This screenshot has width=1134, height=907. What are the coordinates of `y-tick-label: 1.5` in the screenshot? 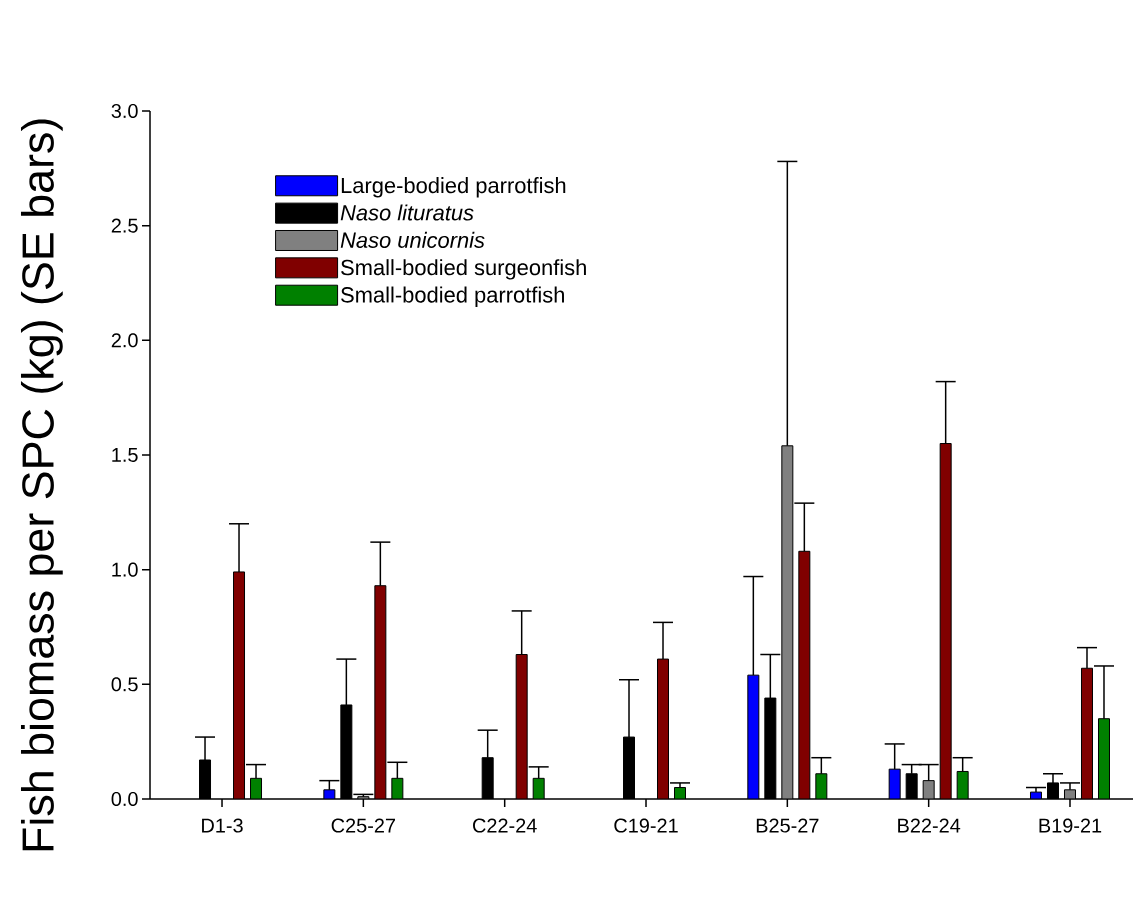 It's located at (125, 455).